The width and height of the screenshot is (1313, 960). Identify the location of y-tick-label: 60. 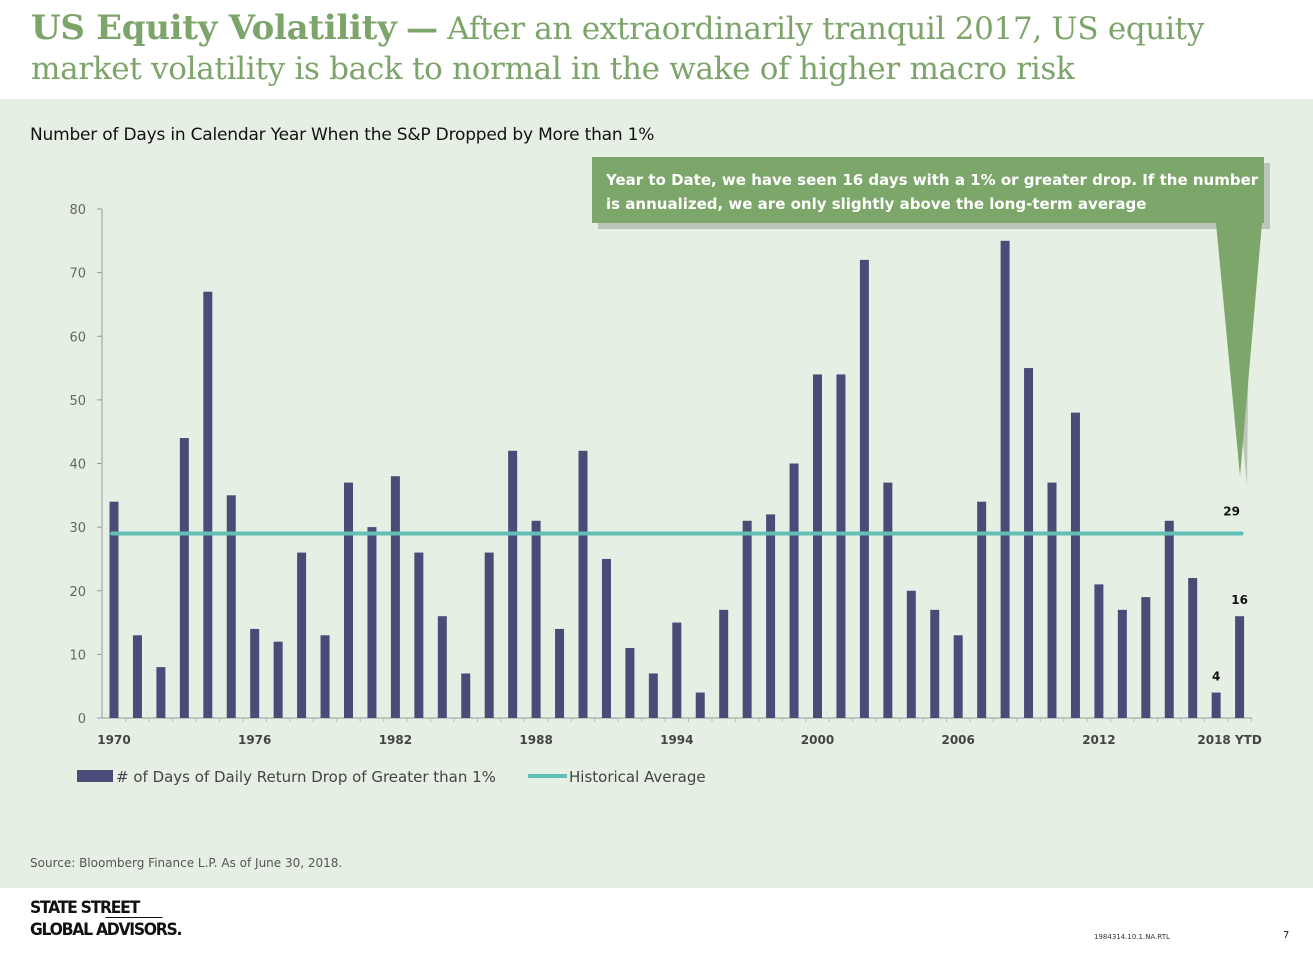
(77, 337).